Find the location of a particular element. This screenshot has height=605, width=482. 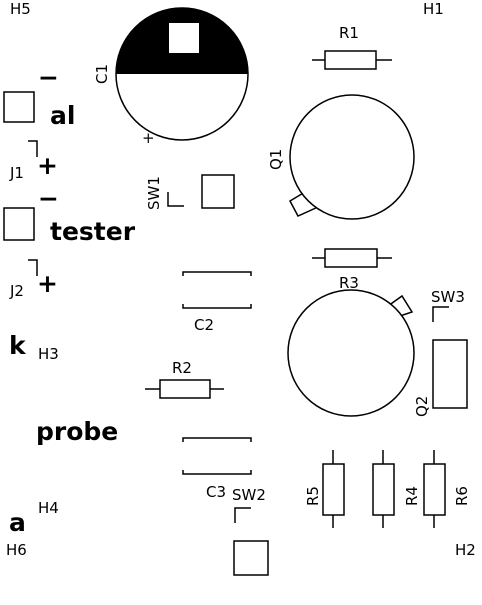

j1-pin1-mark is located at coordinates (33, 148).